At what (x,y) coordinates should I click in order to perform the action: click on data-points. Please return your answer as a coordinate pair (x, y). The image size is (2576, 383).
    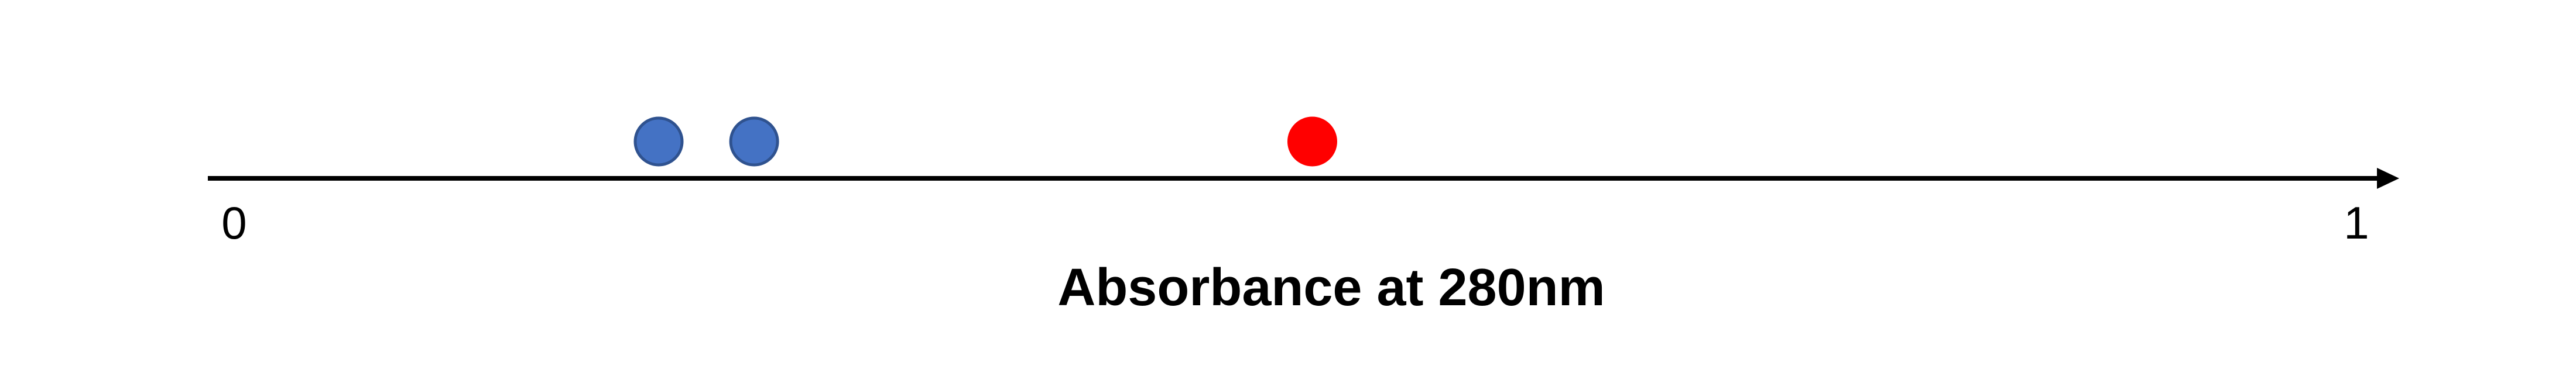
    Looking at the image, I should click on (985, 141).